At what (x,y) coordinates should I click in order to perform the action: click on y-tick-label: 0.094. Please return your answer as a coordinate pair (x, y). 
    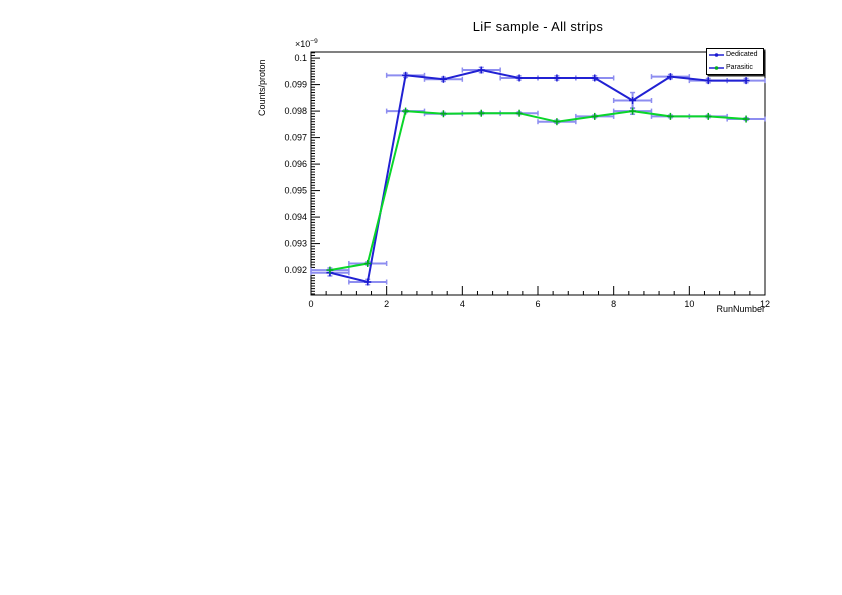
    Looking at the image, I should click on (295, 217).